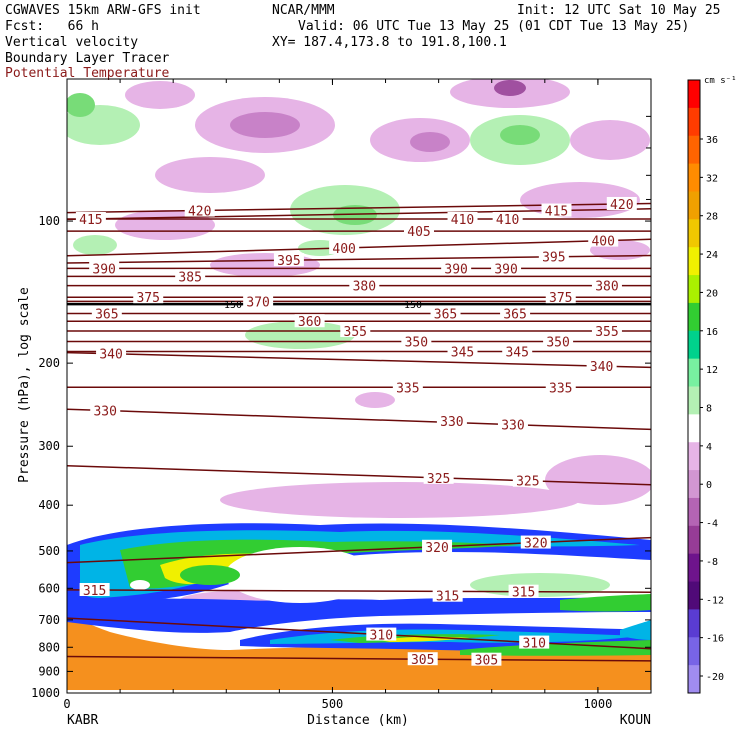 The height and width of the screenshot is (740, 740). What do you see at coordinates (49, 505) in the screenshot?
I see `y-tick-label: 400` at bounding box center [49, 505].